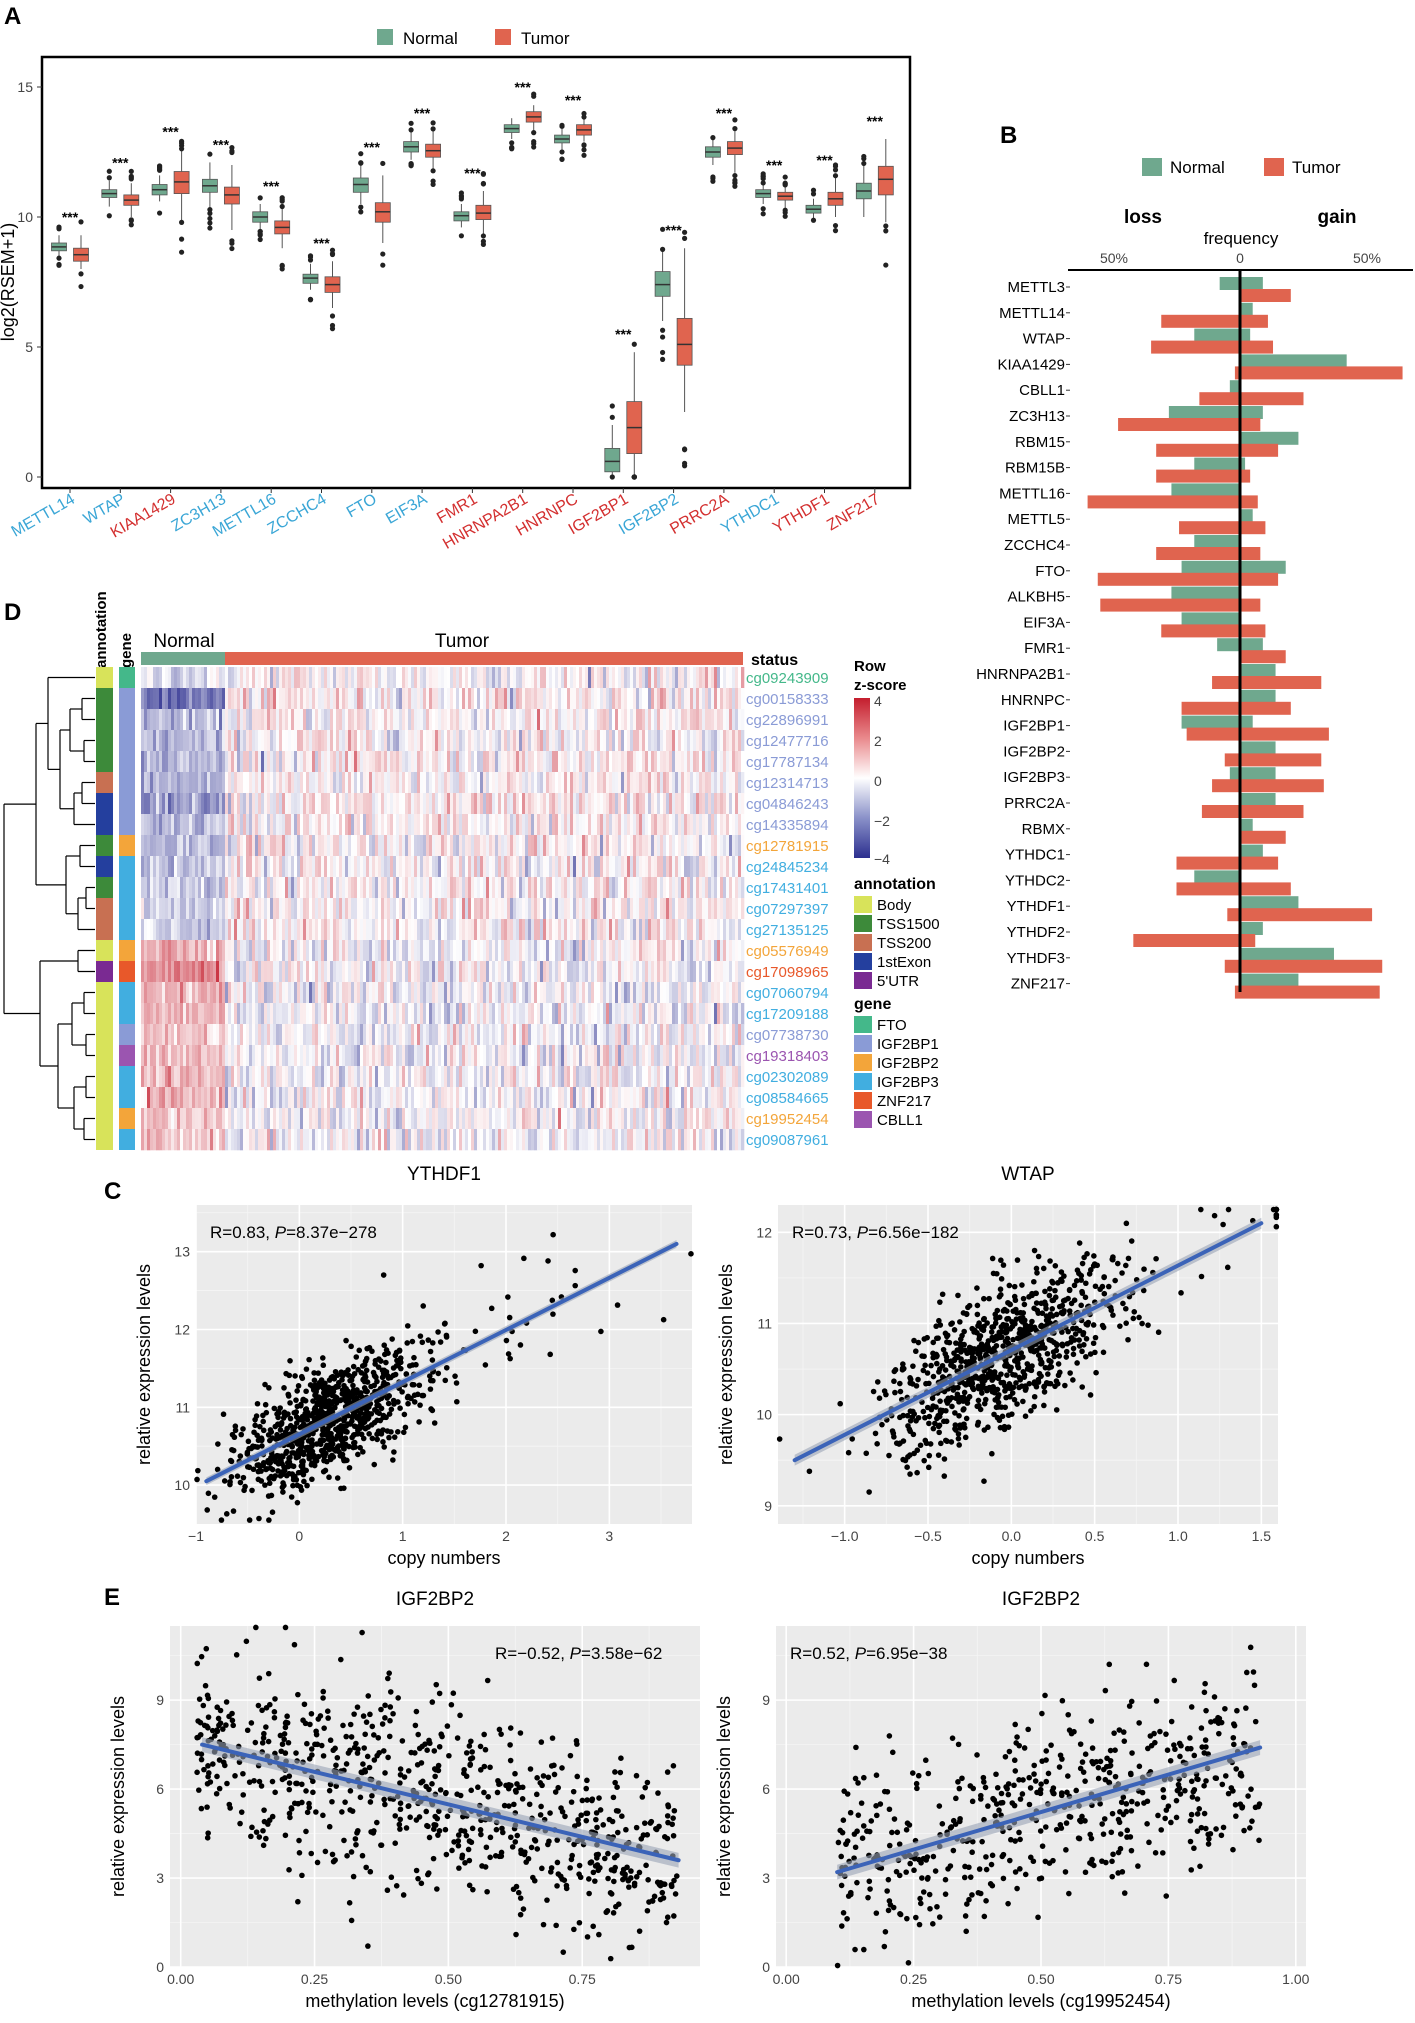 Image resolution: width=1415 pixels, height=2023 pixels. I want to click on bar-tumor-loss, so click(1233, 915).